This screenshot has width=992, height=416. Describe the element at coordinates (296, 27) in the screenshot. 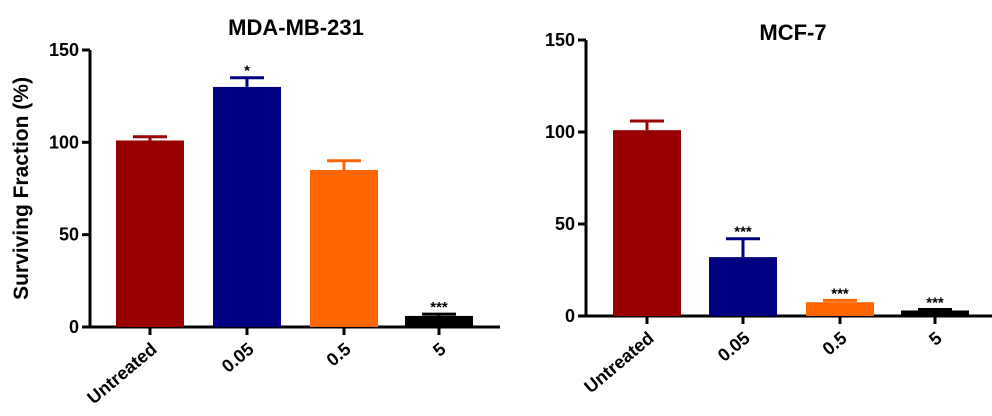

I see `chart-title: MDA-MB-231` at that location.